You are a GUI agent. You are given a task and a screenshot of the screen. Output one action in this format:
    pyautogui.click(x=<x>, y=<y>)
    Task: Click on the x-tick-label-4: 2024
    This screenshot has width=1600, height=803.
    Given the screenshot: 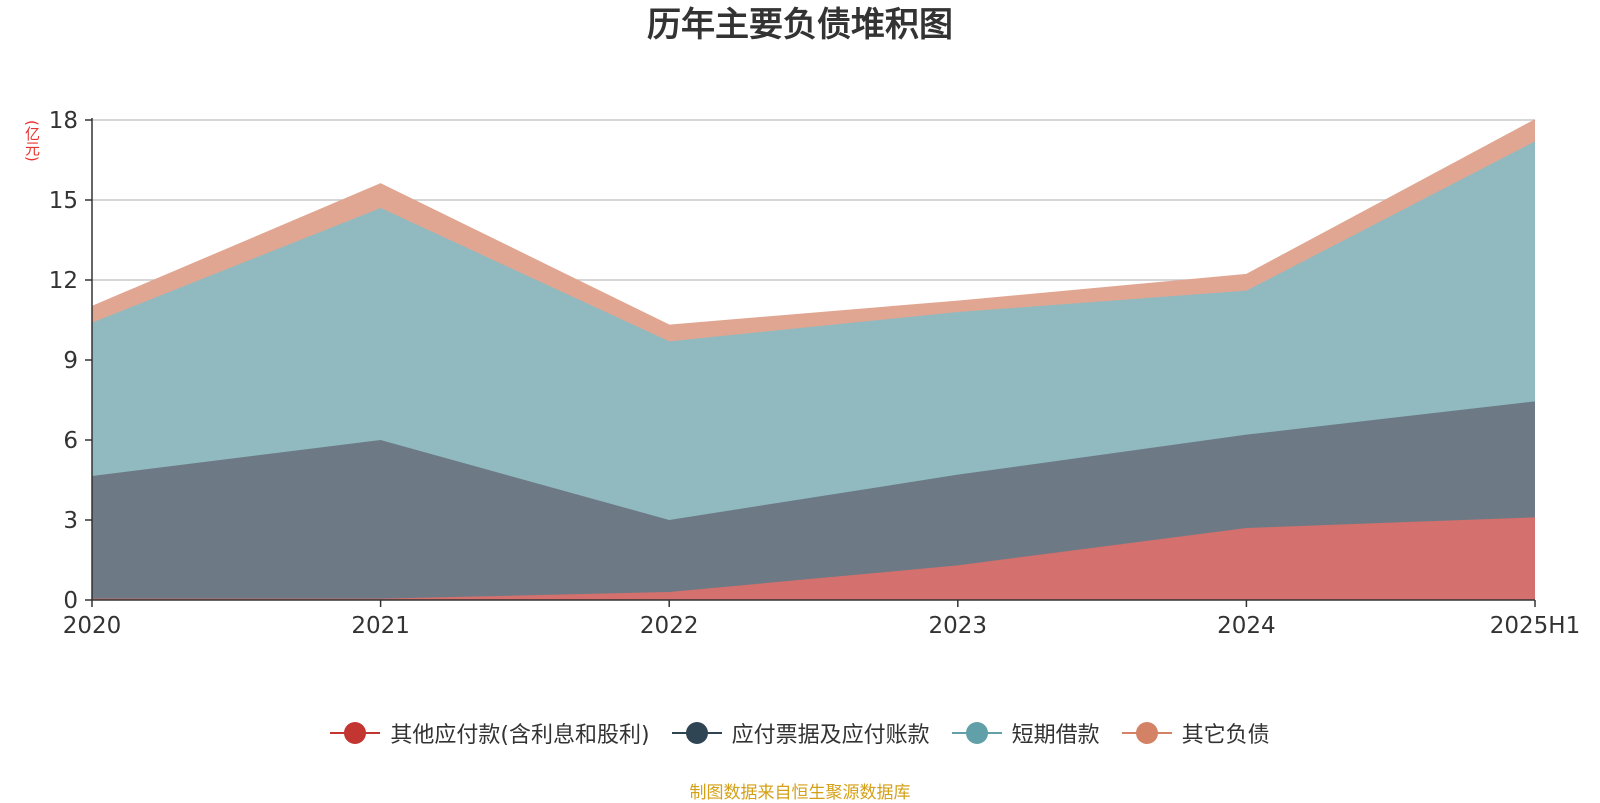 What is the action you would take?
    pyautogui.click(x=1246, y=626)
    